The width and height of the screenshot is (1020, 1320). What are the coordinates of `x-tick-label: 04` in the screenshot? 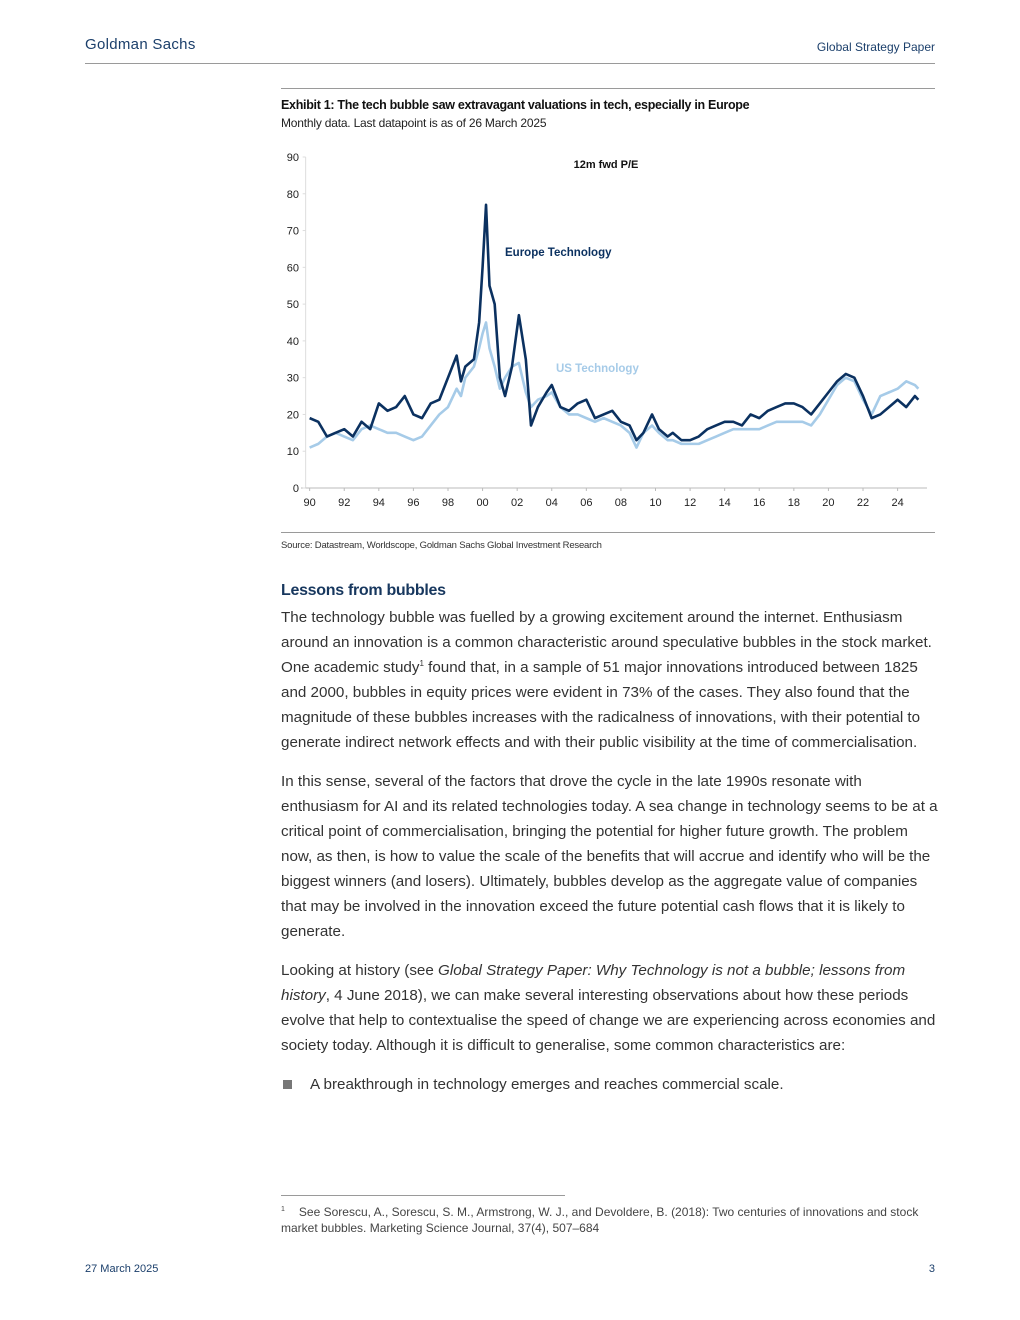 It's located at (552, 503).